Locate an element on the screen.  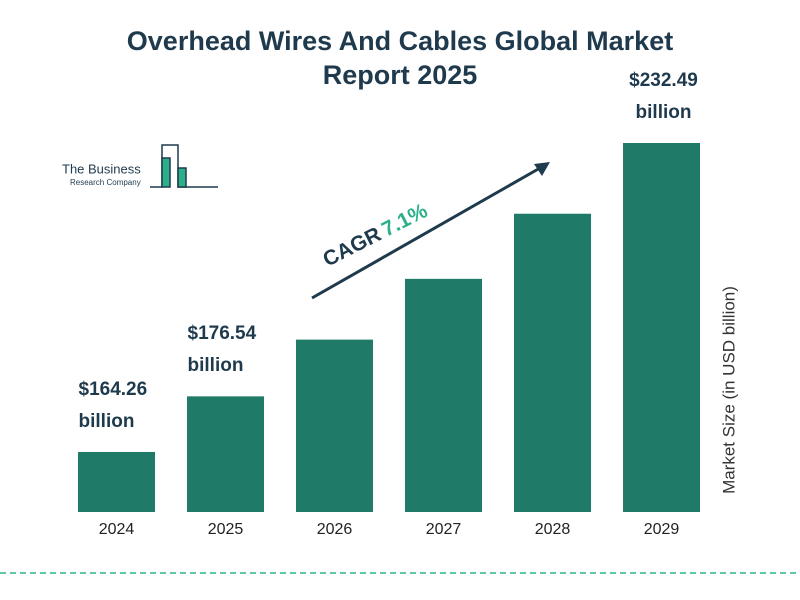
value-label: $176.54 billion is located at coordinates (222, 350).